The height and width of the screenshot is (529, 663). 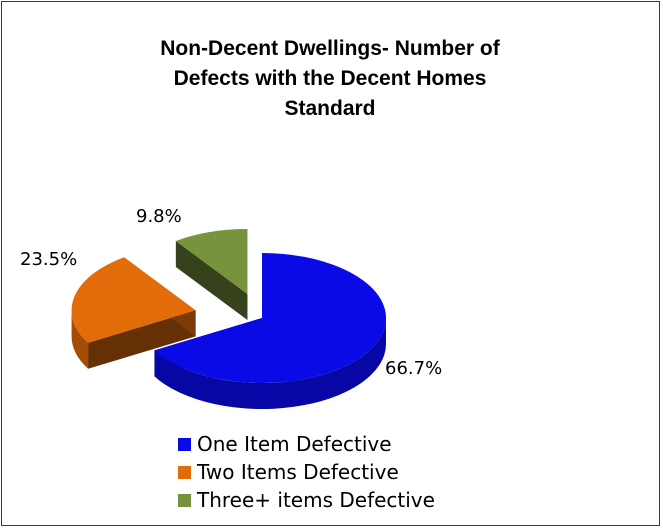 What do you see at coordinates (211, 262) in the screenshot?
I see `slice-three` at bounding box center [211, 262].